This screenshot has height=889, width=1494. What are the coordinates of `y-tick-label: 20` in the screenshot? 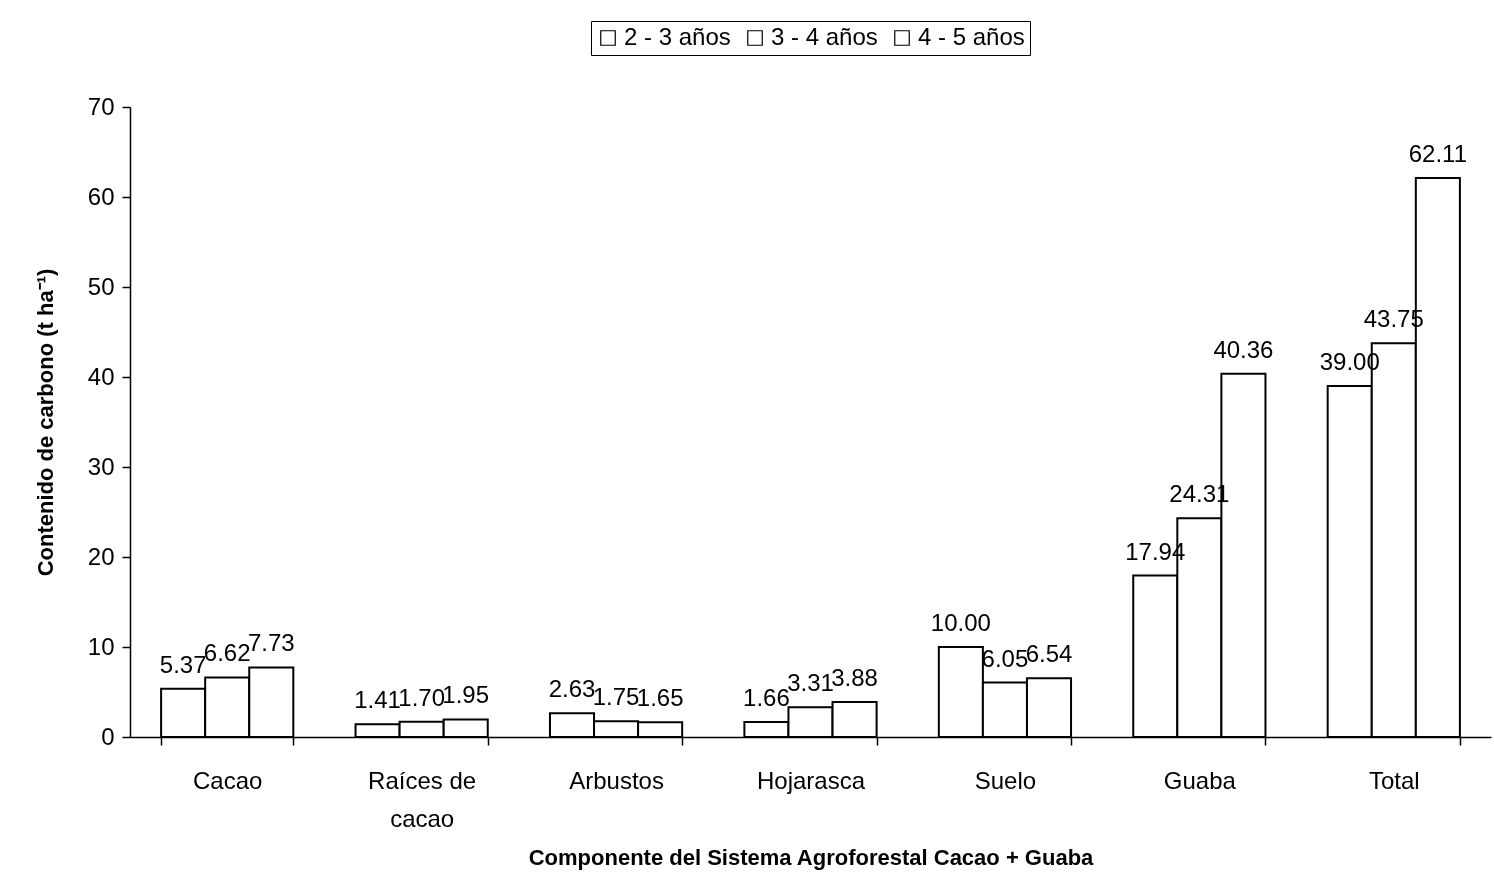 It's located at (101, 556).